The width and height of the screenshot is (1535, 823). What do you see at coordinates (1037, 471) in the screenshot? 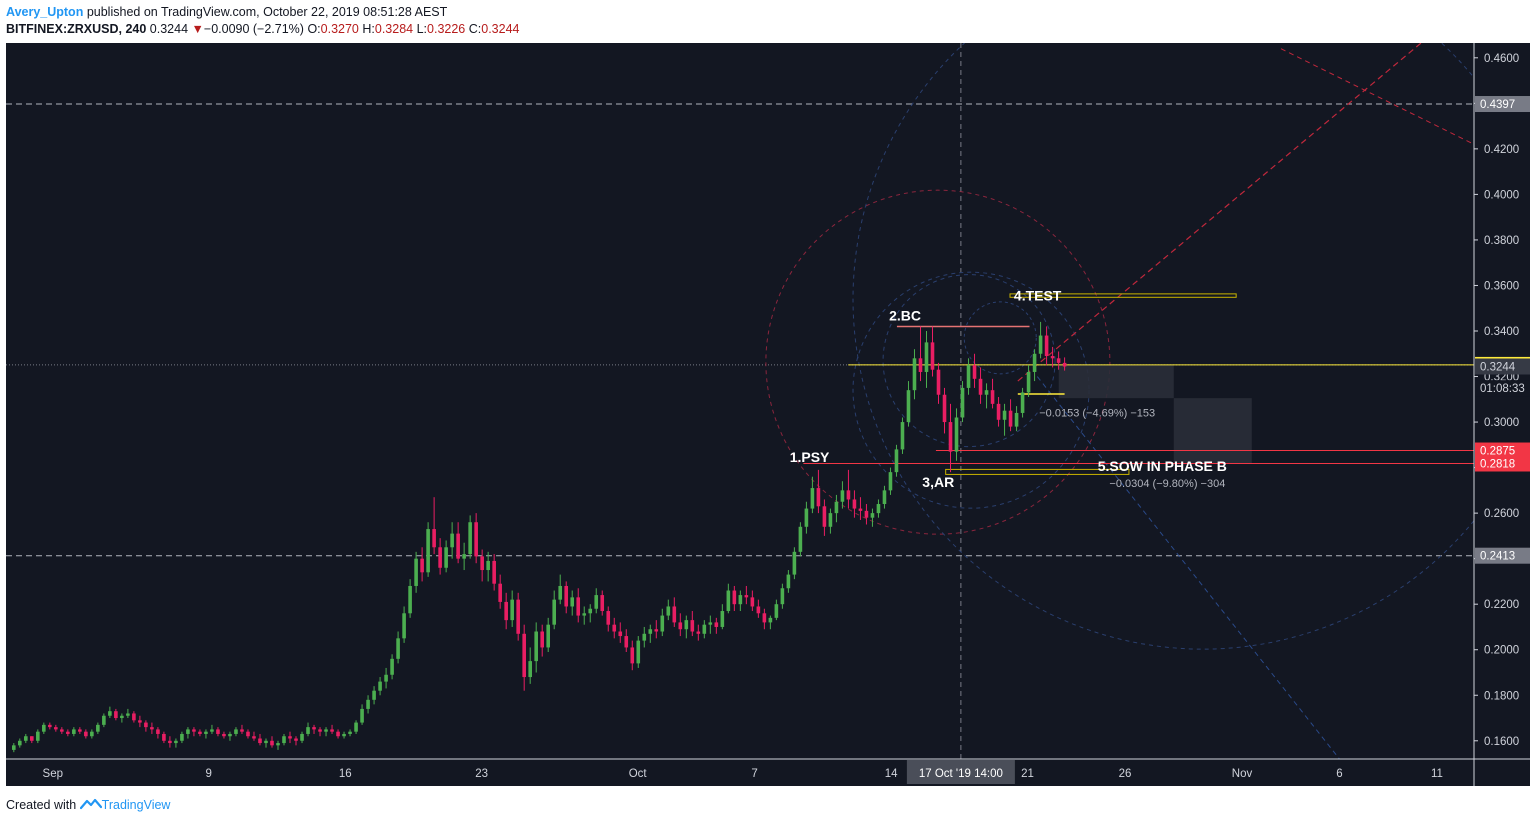
I see `ar-range-box` at bounding box center [1037, 471].